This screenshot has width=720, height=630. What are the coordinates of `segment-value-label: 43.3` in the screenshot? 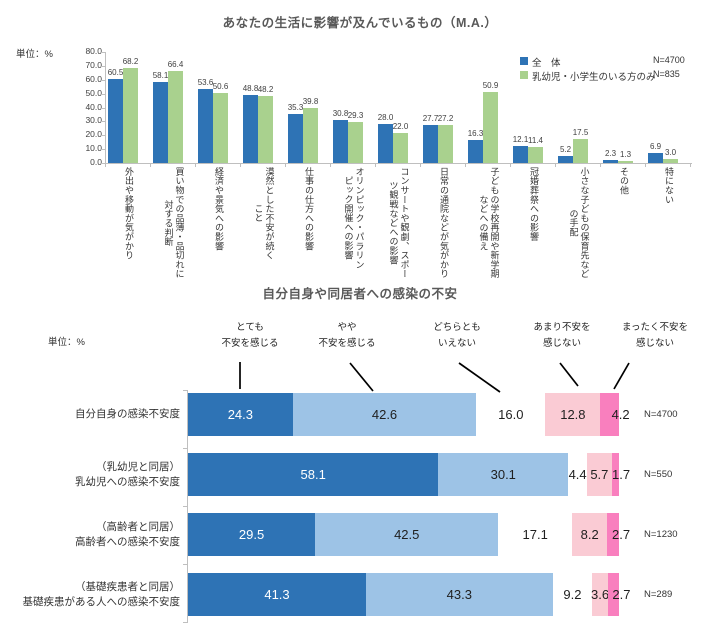 It's located at (459, 594).